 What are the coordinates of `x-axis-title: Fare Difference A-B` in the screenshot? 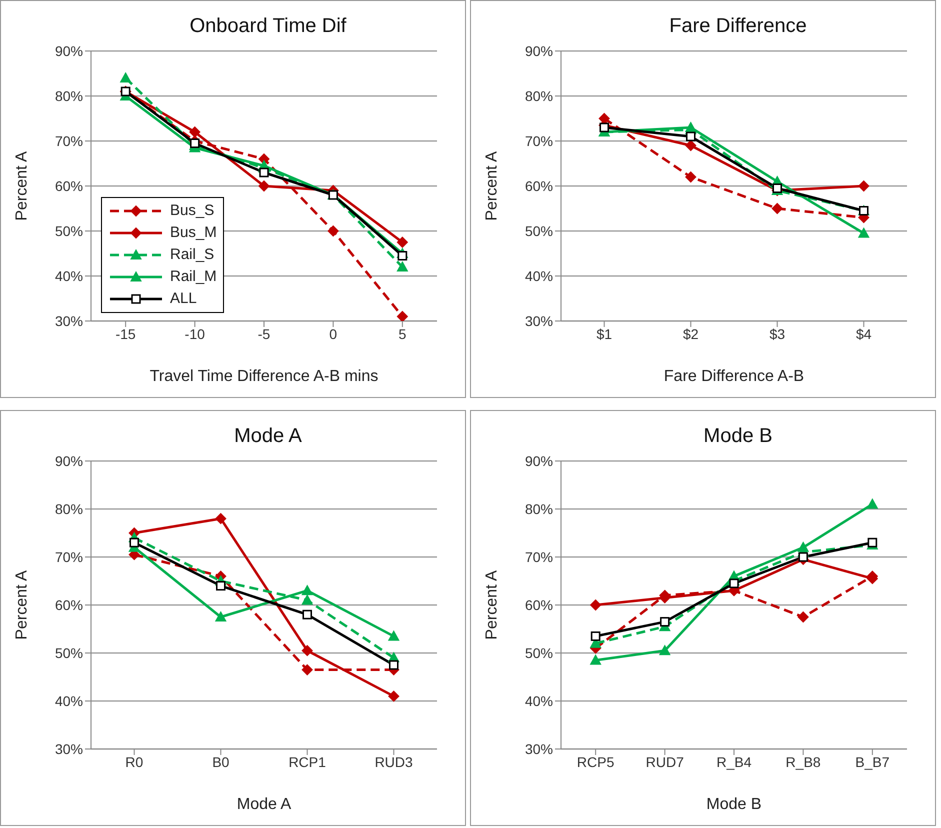 It's located at (734, 376).